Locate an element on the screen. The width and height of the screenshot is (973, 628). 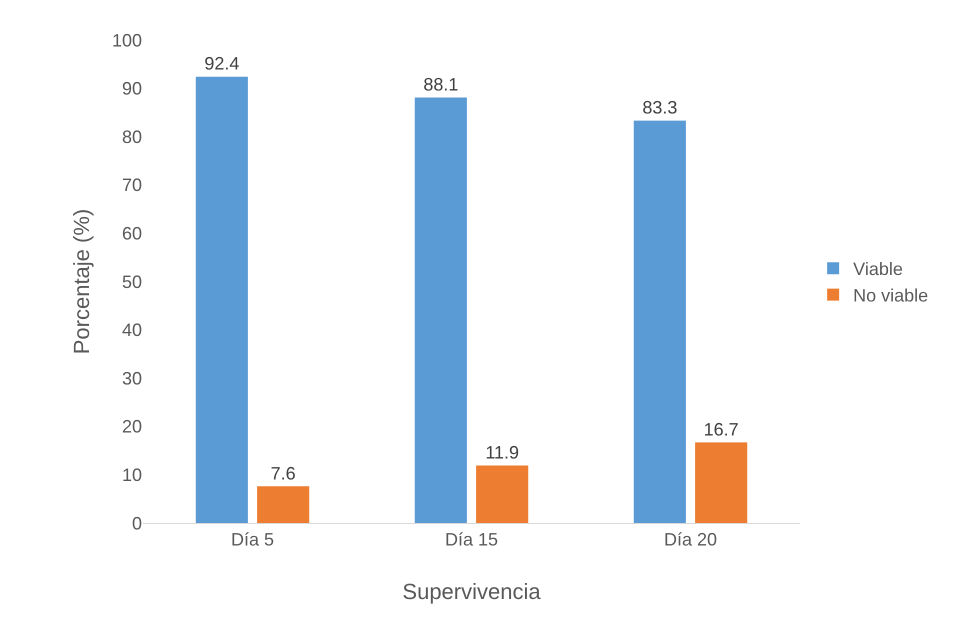
x-axis-title: Supervivencia is located at coordinates (472, 591).